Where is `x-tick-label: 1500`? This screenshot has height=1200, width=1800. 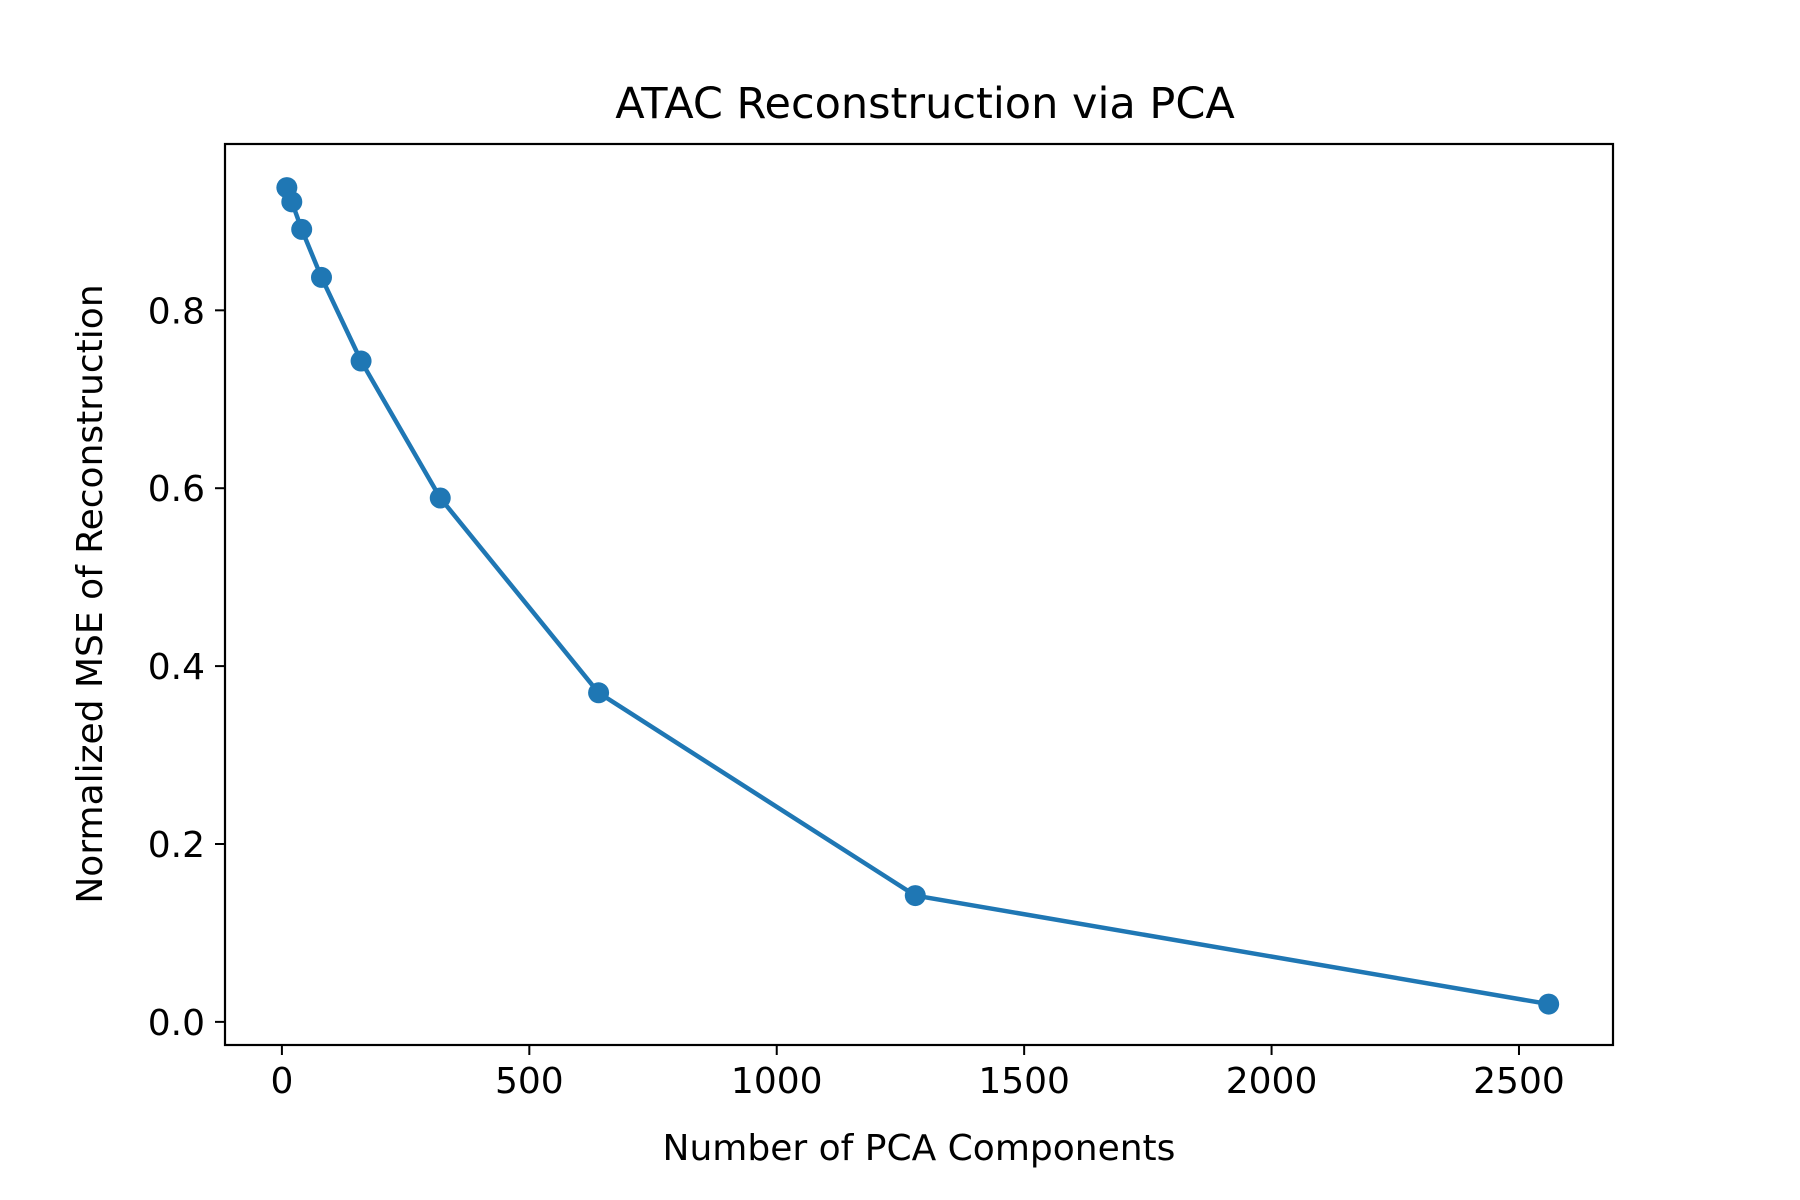
x-tick-label: 1500 is located at coordinates (1024, 1081).